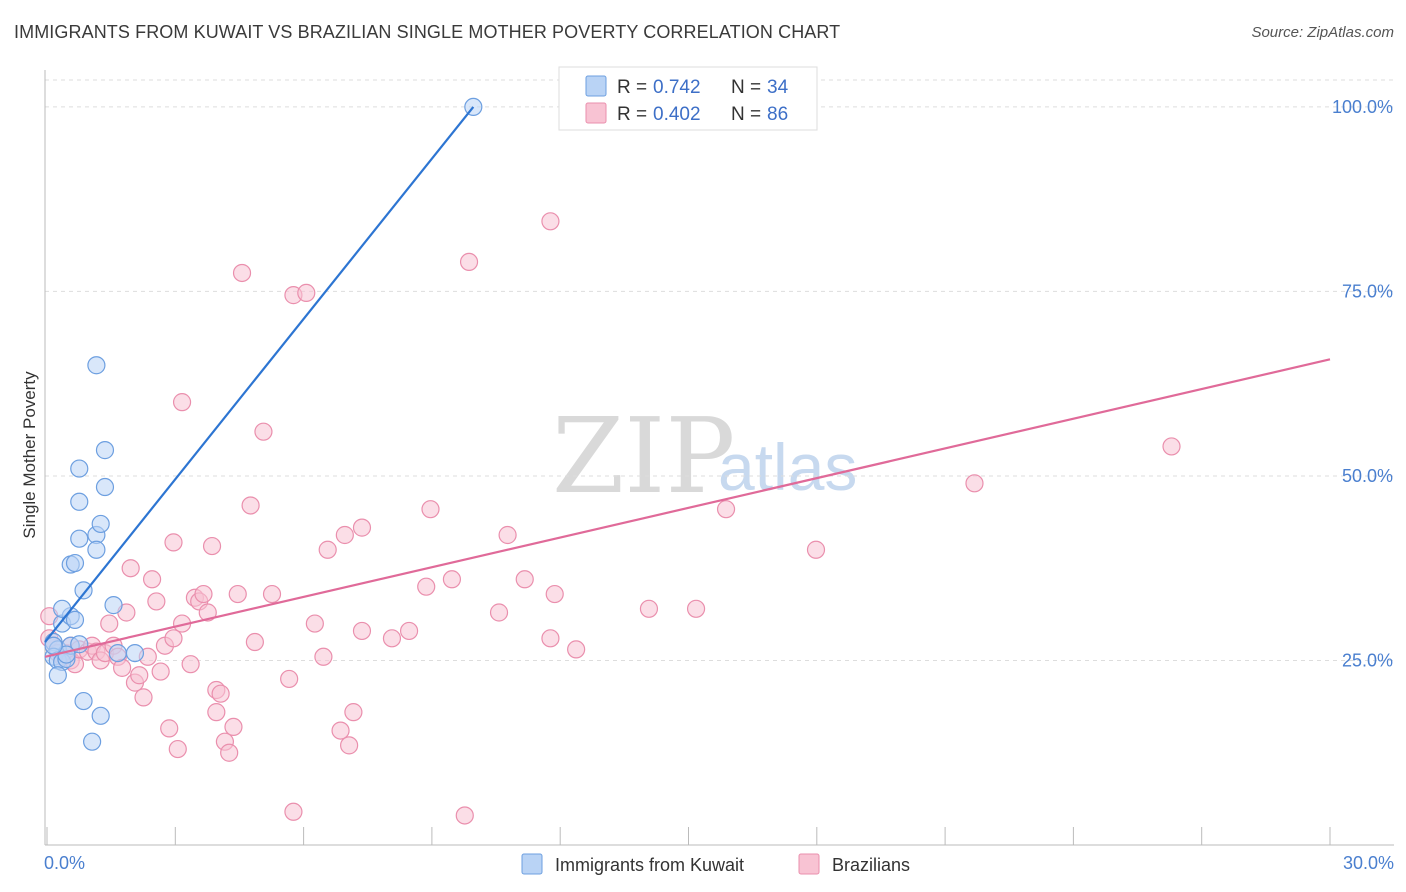  What do you see at coordinates (677, 87) in the screenshot?
I see `legend-r-value-kuwait: 0.742` at bounding box center [677, 87].